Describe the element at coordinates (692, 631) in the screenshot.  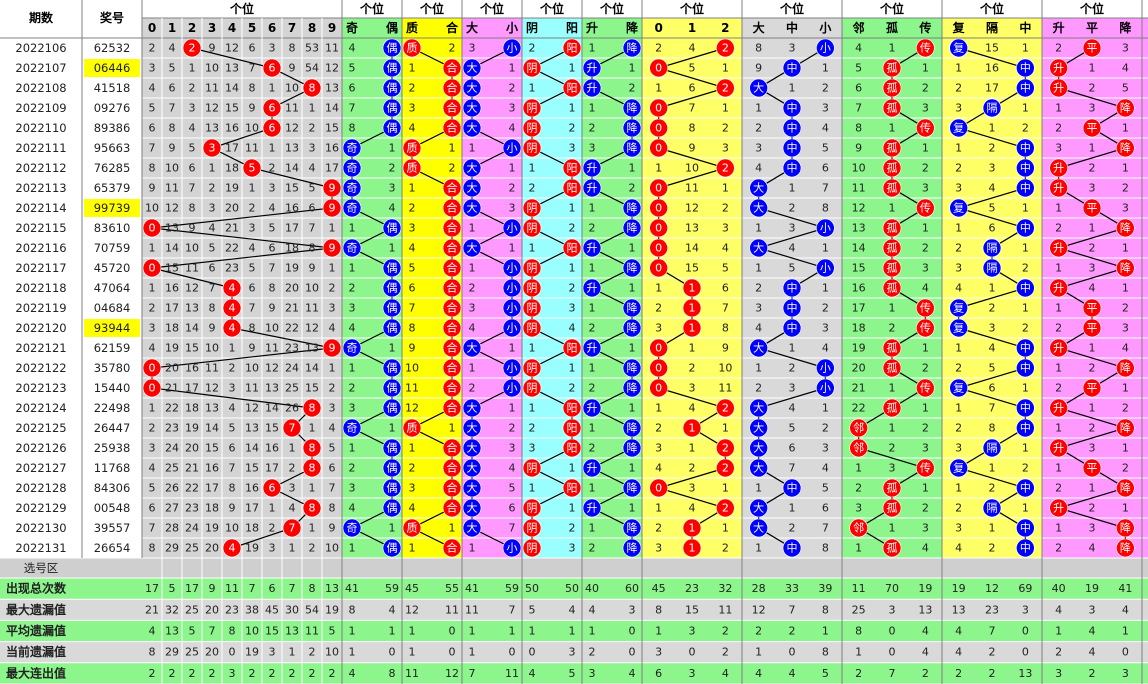
I see `stat-value: 3` at that location.